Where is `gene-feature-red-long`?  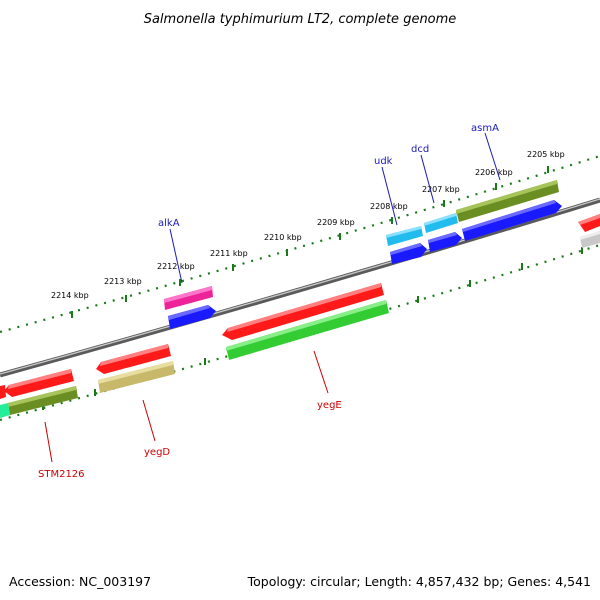 gene-feature-red-long is located at coordinates (303, 311).